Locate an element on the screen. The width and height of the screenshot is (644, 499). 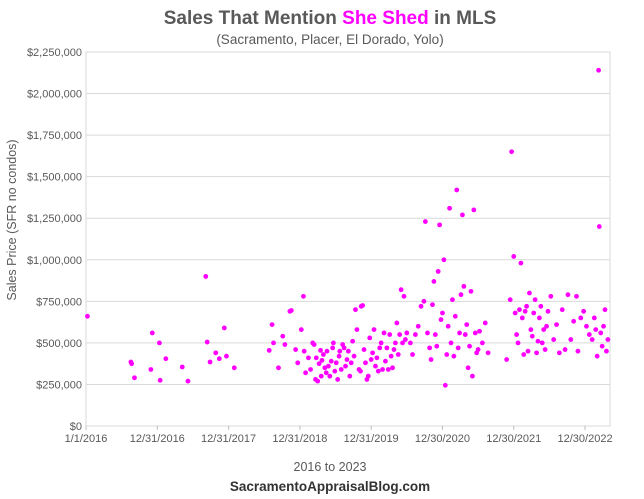
y-tick-label: $1,500,000 is located at coordinates (54, 178).